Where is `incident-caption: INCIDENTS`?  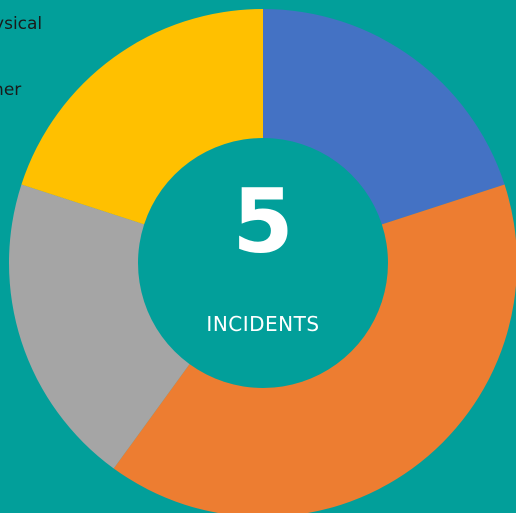 incident-caption: INCIDENTS is located at coordinates (263, 324).